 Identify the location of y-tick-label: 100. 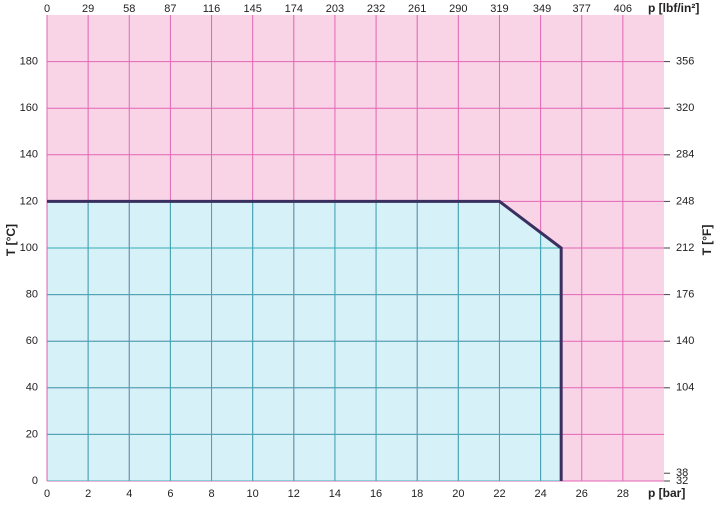
(29, 248).